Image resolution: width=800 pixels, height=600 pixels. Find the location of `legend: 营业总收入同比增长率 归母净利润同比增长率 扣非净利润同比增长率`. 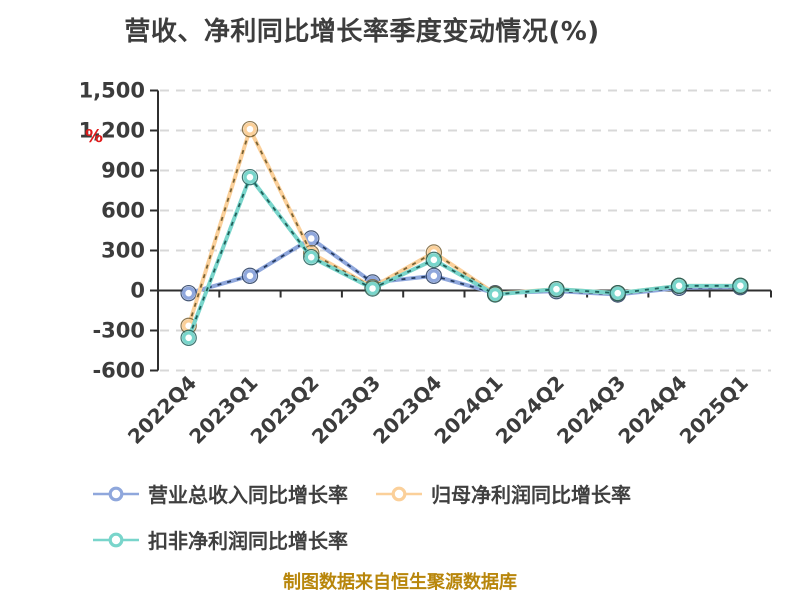

legend: 营业总收入同比增长率 归母净利润同比增长率 扣非净利润同比增长率 is located at coordinates (403, 516).